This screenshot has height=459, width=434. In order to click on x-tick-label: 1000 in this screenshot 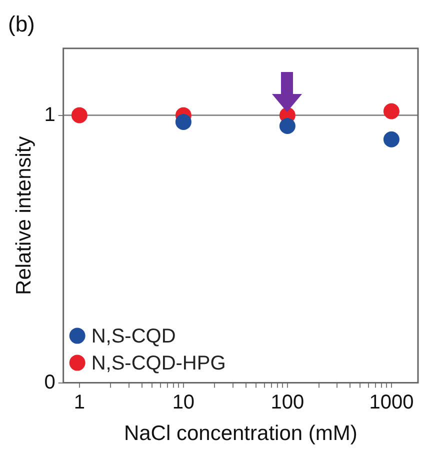, I will do `click(391, 402)`.